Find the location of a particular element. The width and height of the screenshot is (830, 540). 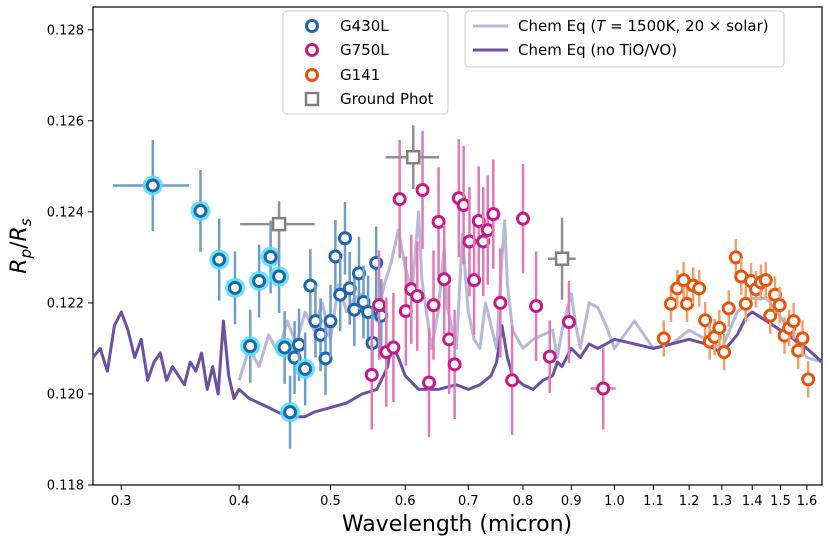

series-g141 is located at coordinates (736, 318).